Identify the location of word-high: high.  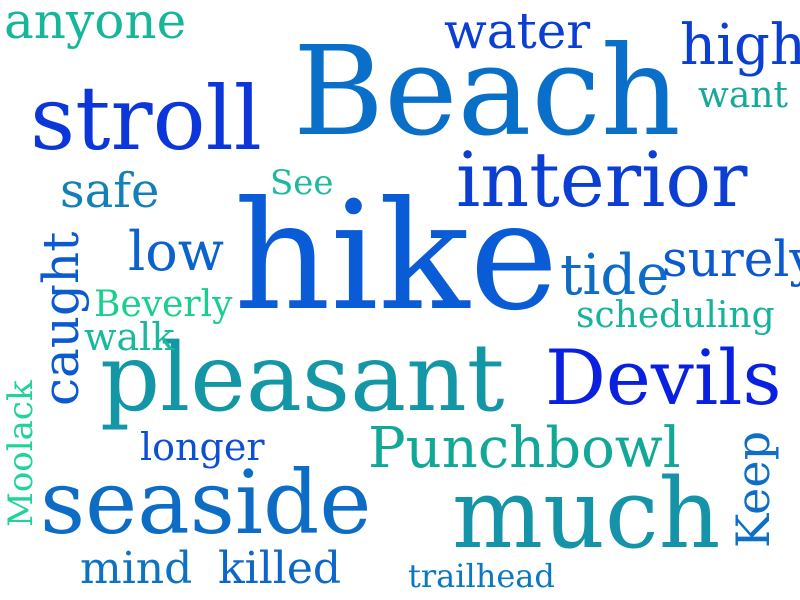
(740, 45).